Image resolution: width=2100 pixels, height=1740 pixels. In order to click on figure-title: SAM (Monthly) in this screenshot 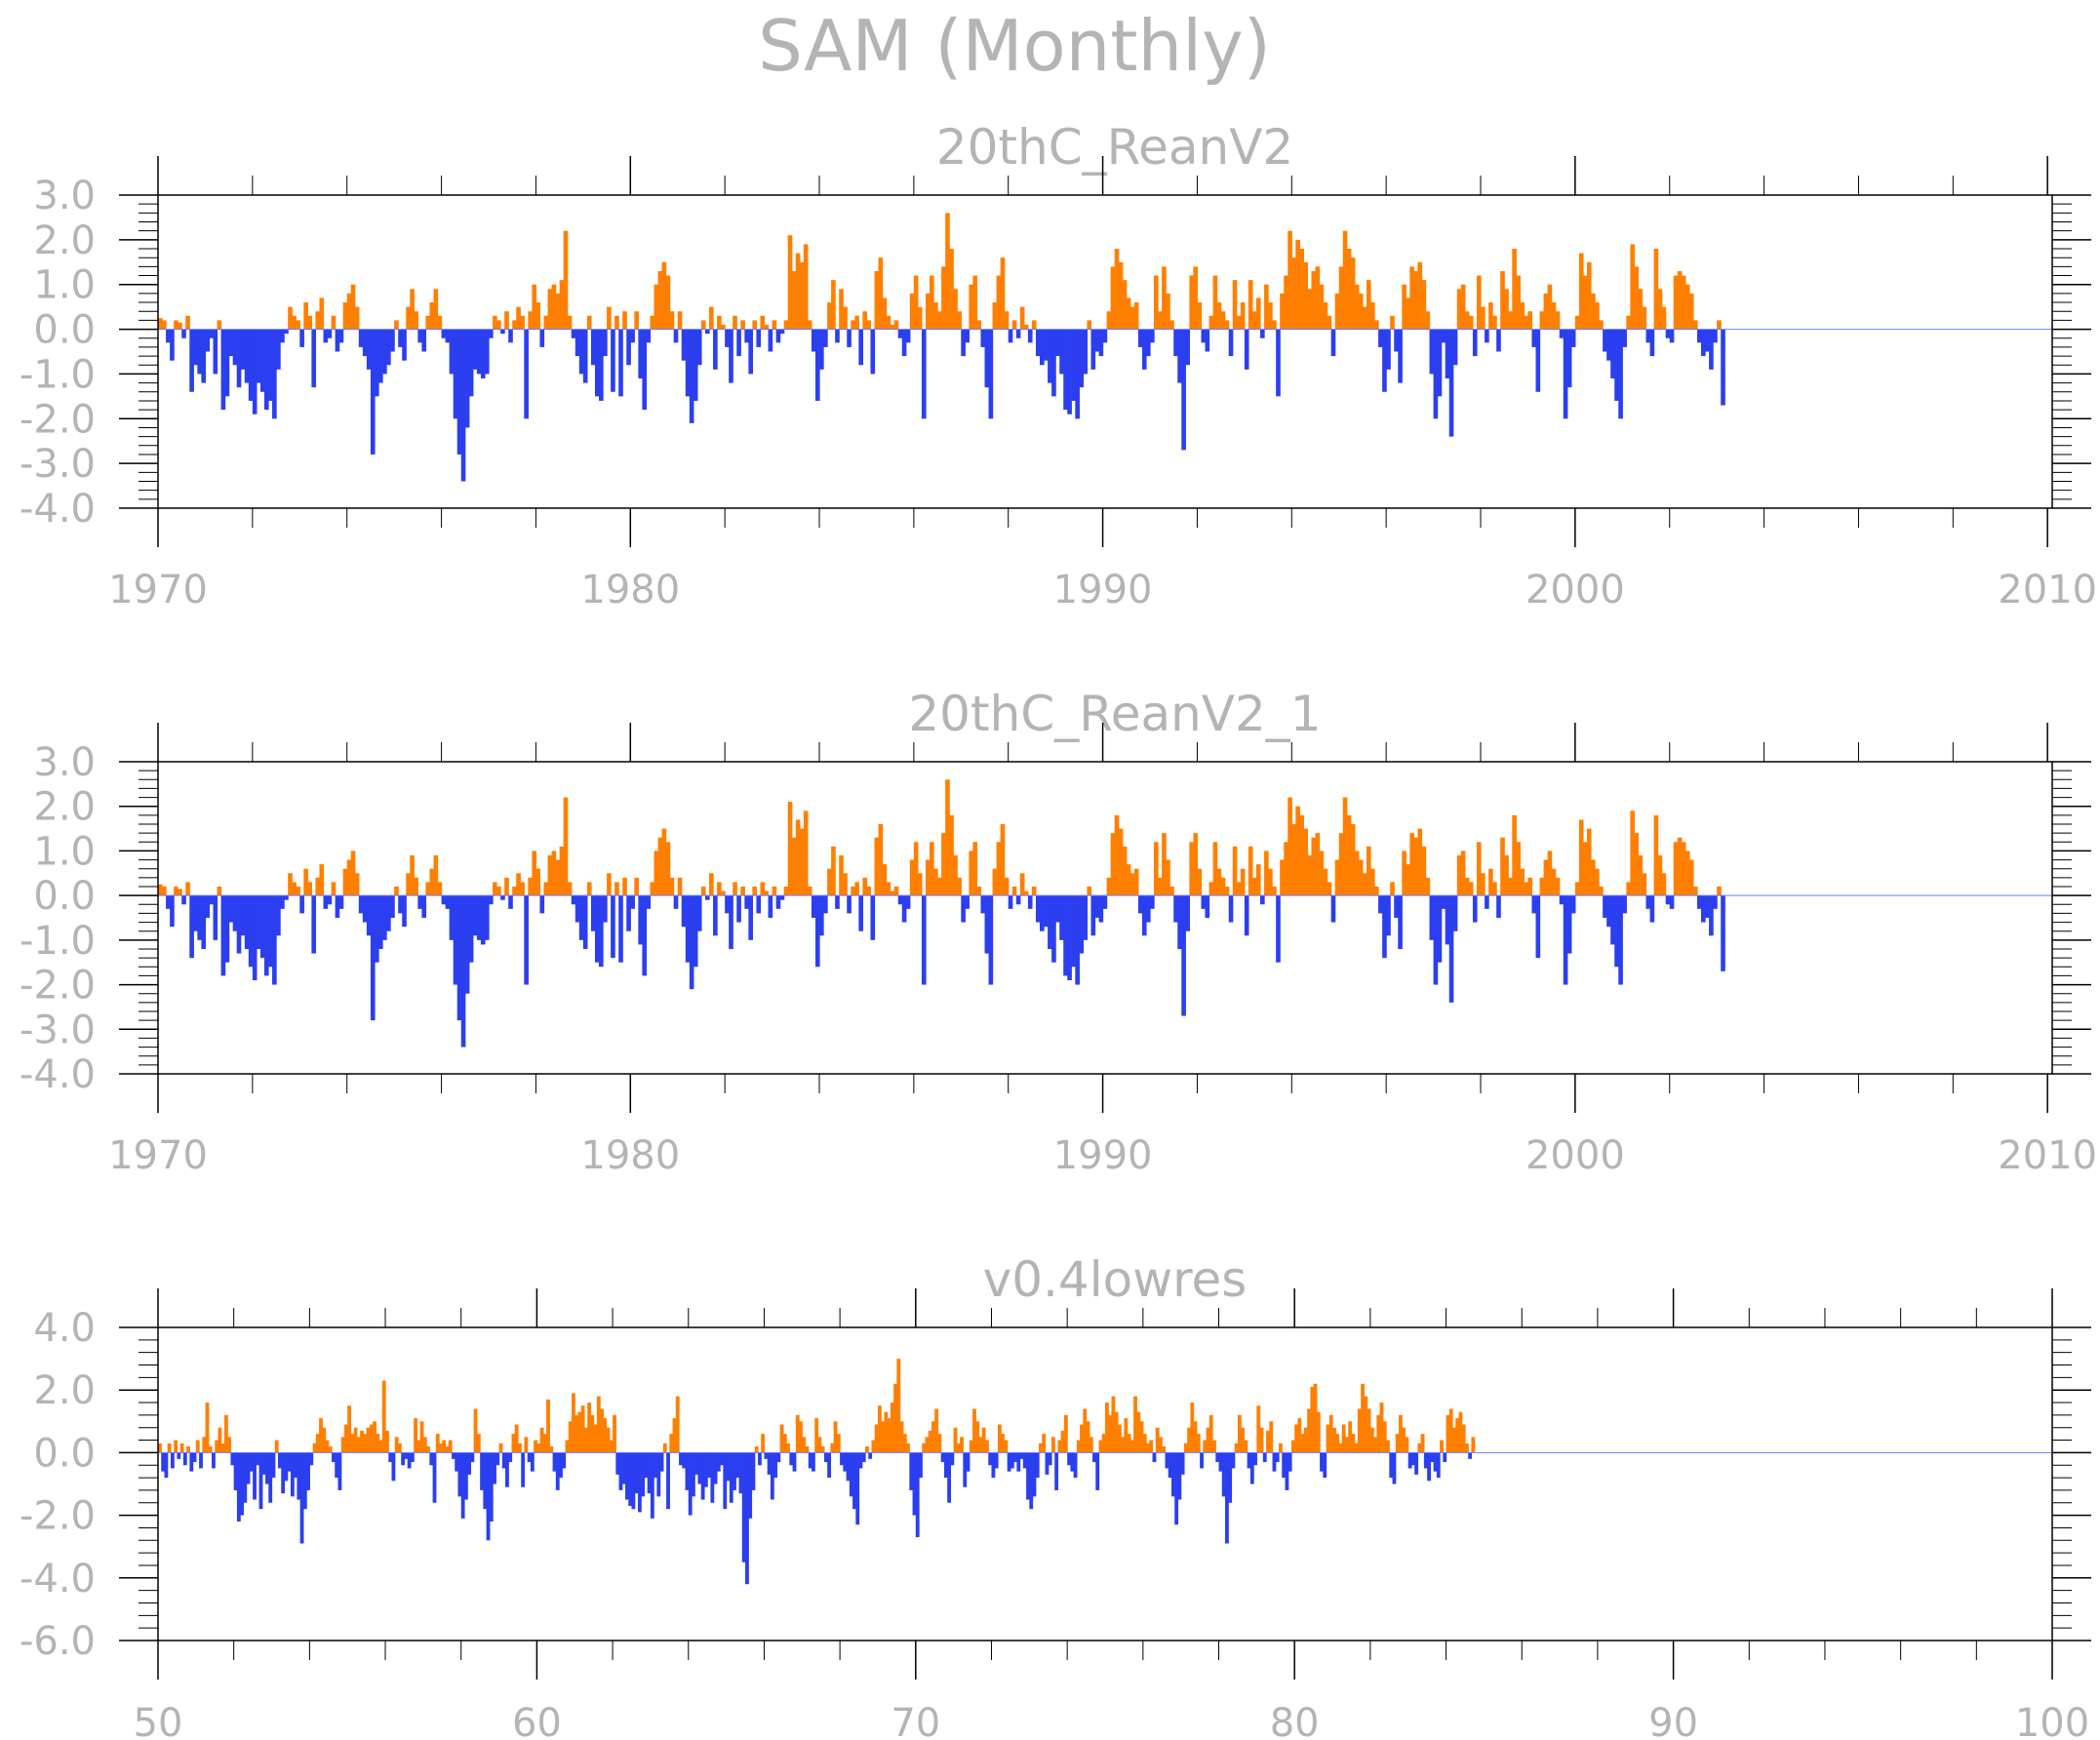, I will do `click(1014, 46)`.